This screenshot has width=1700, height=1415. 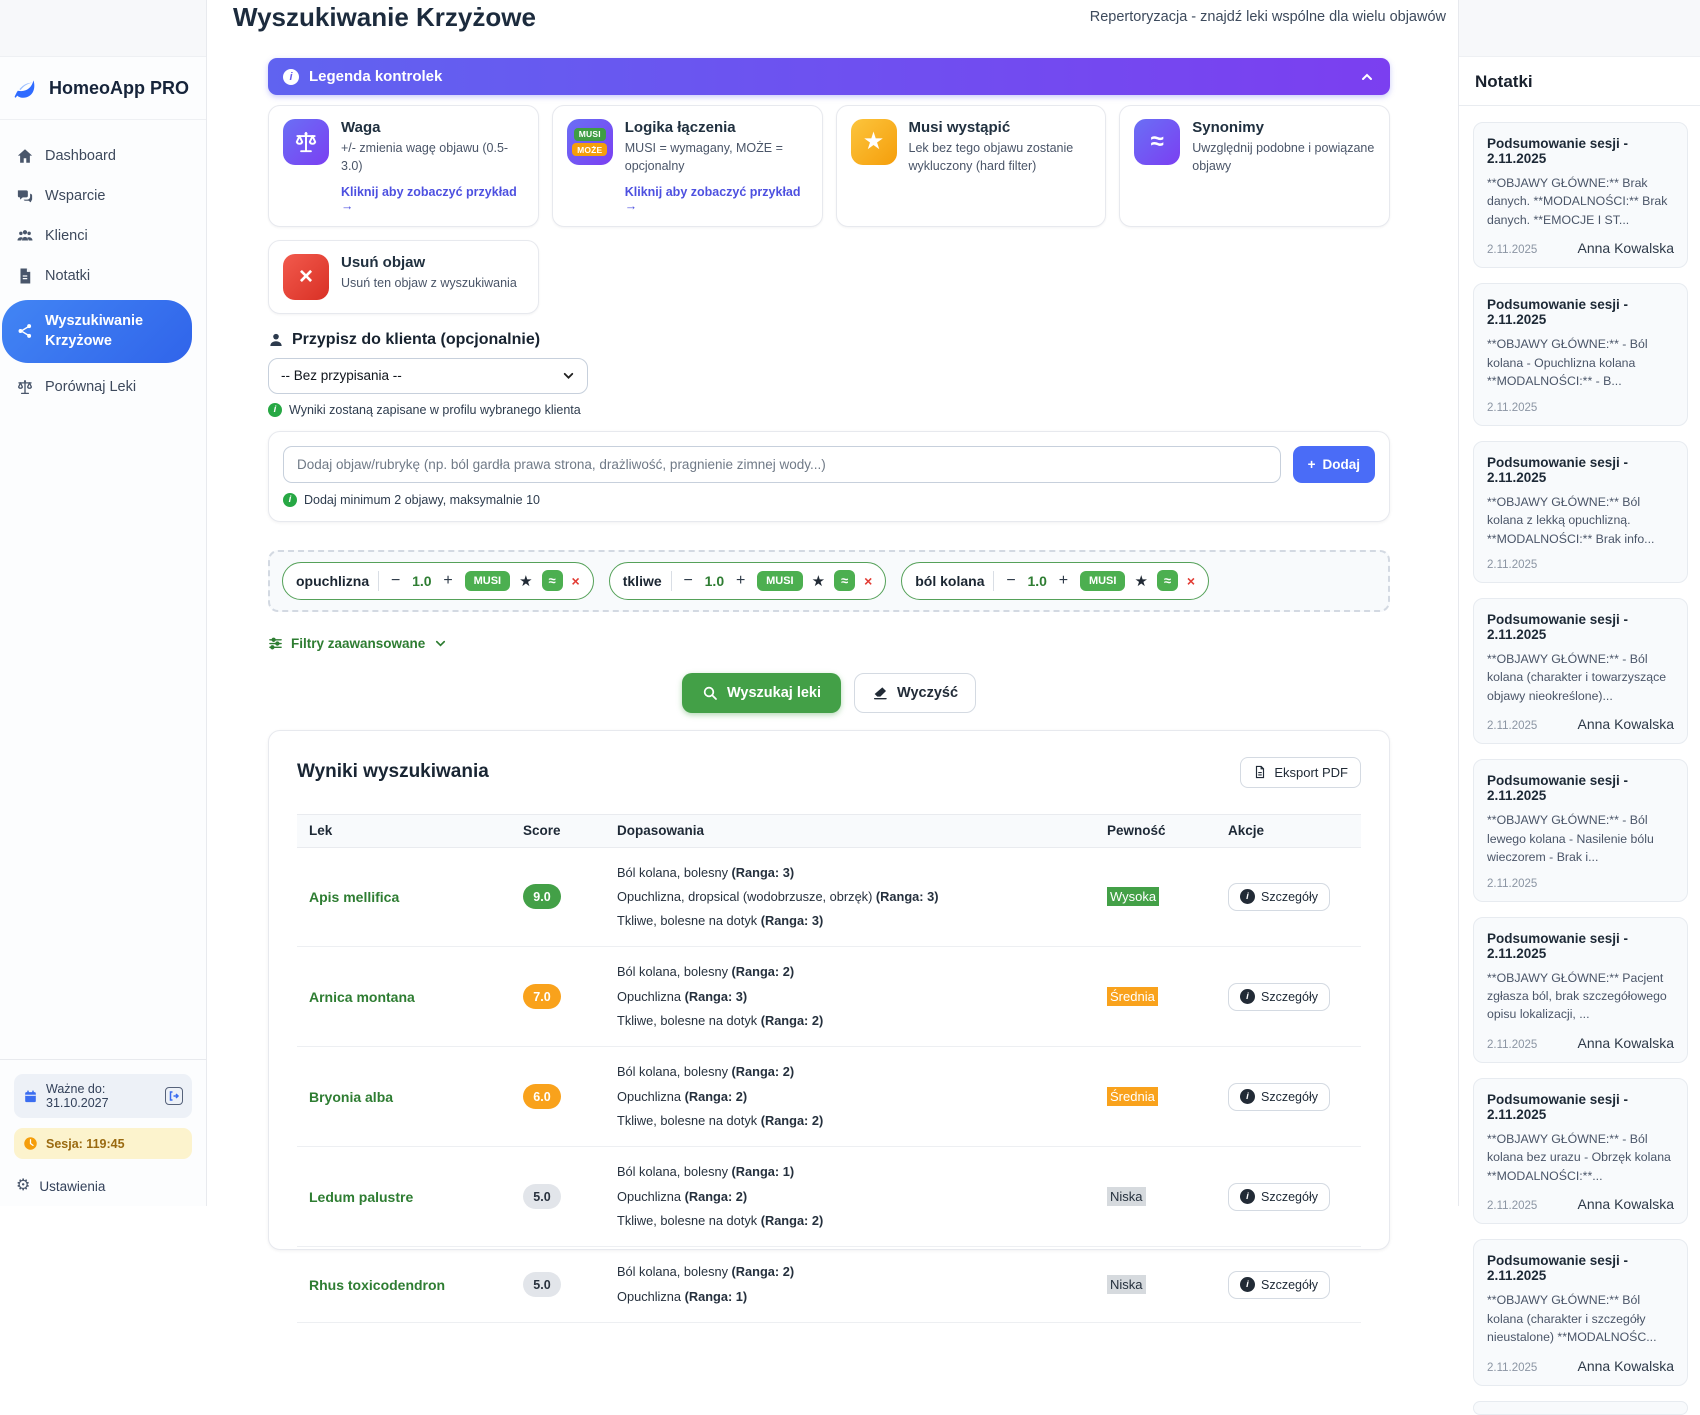 I want to click on remedy-name-link: Rhus toxicodendron, so click(x=377, y=1284).